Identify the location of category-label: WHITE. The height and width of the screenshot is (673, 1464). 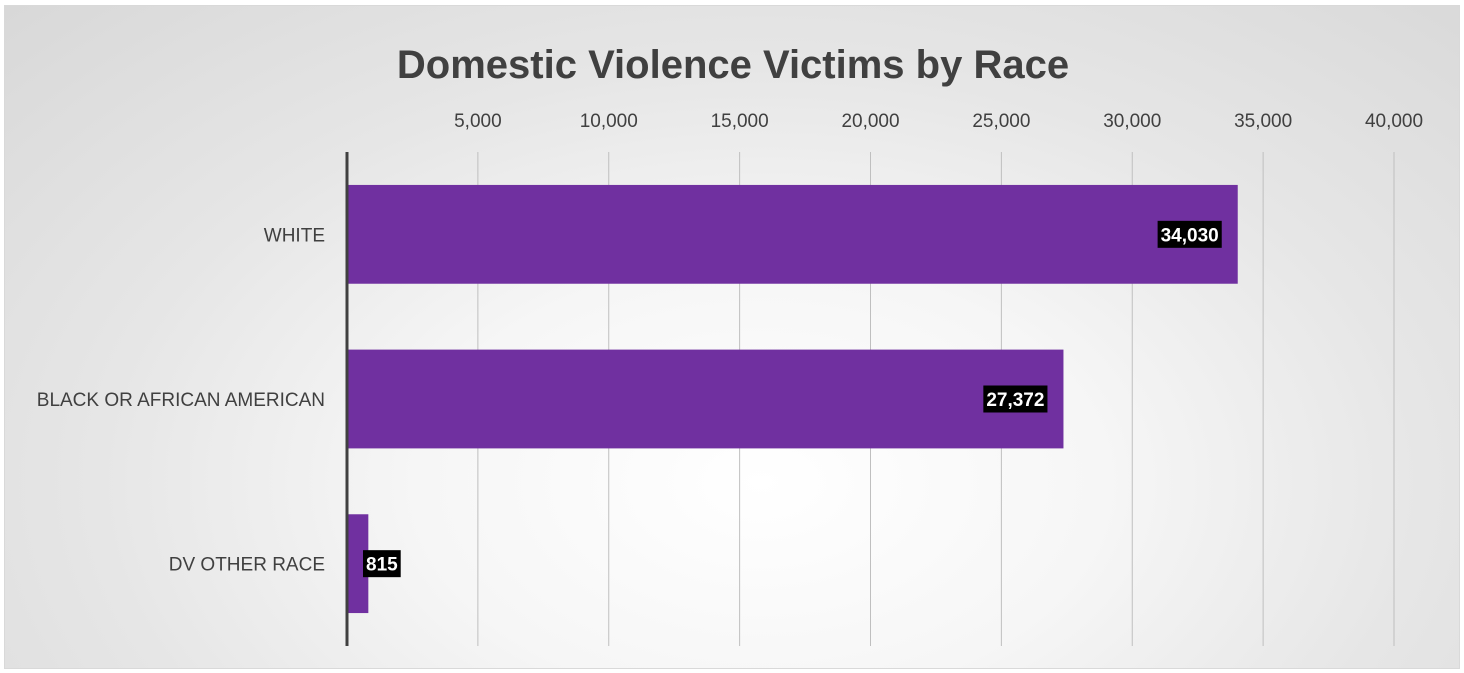
(294, 235).